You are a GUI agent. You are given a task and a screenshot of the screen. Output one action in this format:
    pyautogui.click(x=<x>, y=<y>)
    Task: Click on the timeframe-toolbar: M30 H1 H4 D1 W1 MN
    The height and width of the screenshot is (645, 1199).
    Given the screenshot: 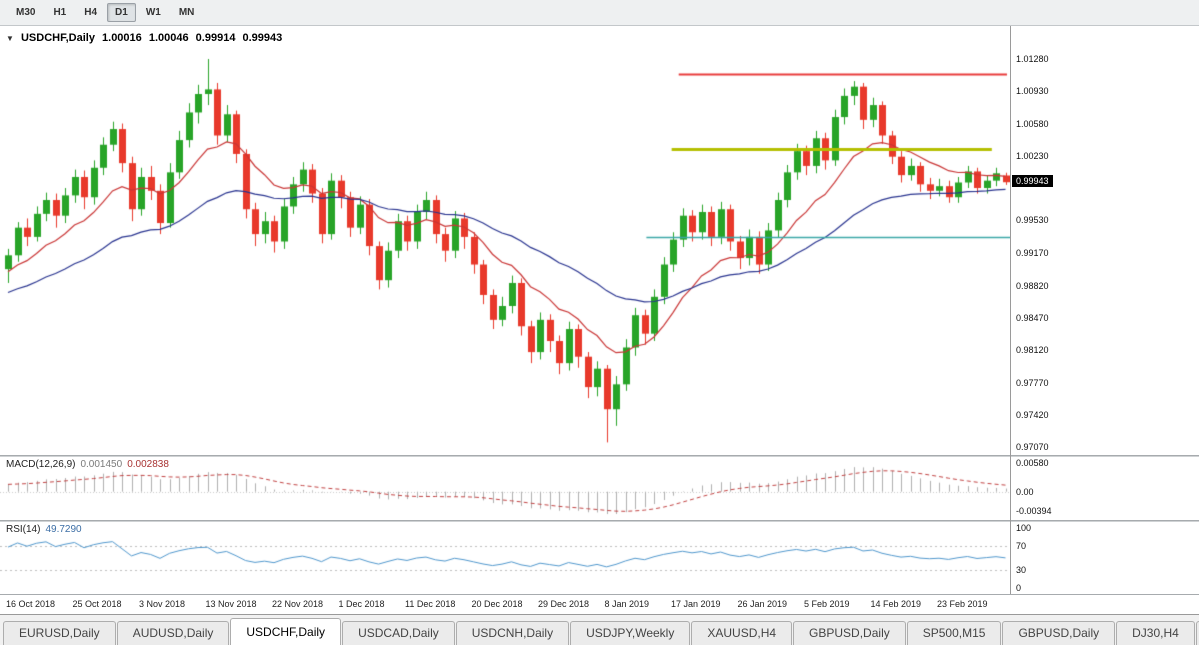 What is the action you would take?
    pyautogui.click(x=599, y=13)
    